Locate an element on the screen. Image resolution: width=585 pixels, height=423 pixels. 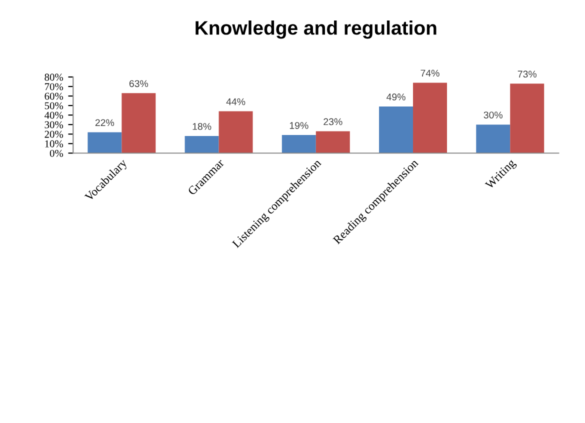
data-label: 73% is located at coordinates (527, 74).